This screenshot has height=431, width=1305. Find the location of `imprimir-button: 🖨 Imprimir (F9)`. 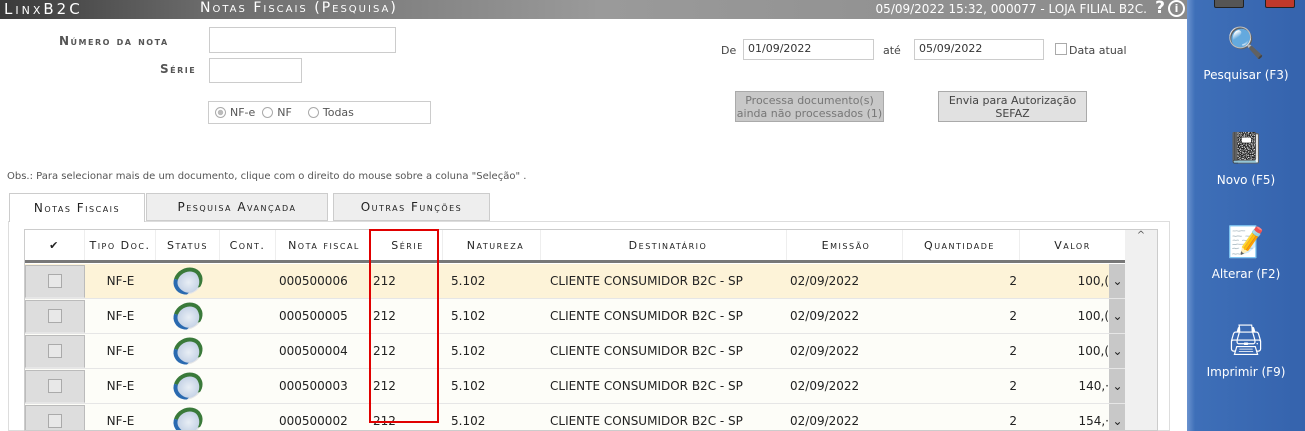

imprimir-button: 🖨 Imprimir (F9) is located at coordinates (1246, 349).